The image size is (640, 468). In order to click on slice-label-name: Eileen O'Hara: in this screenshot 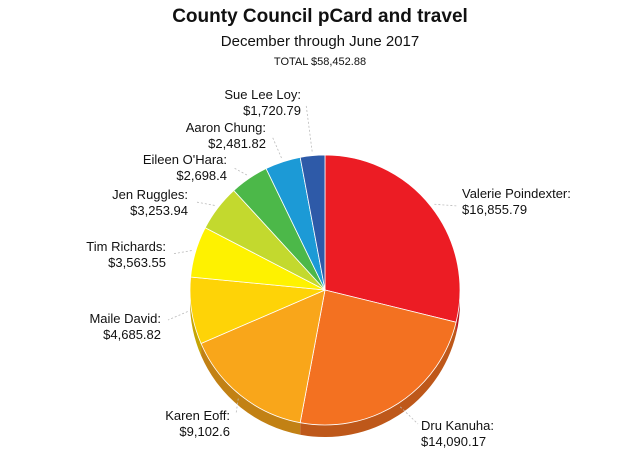, I will do `click(185, 159)`.